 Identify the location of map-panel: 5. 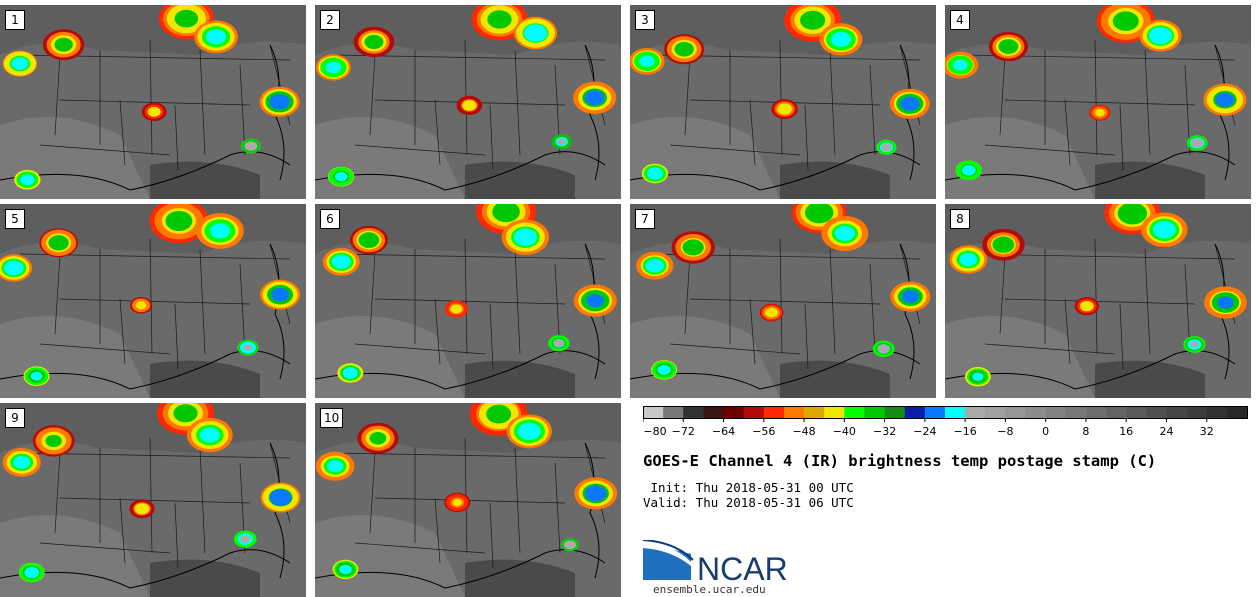
(153, 301).